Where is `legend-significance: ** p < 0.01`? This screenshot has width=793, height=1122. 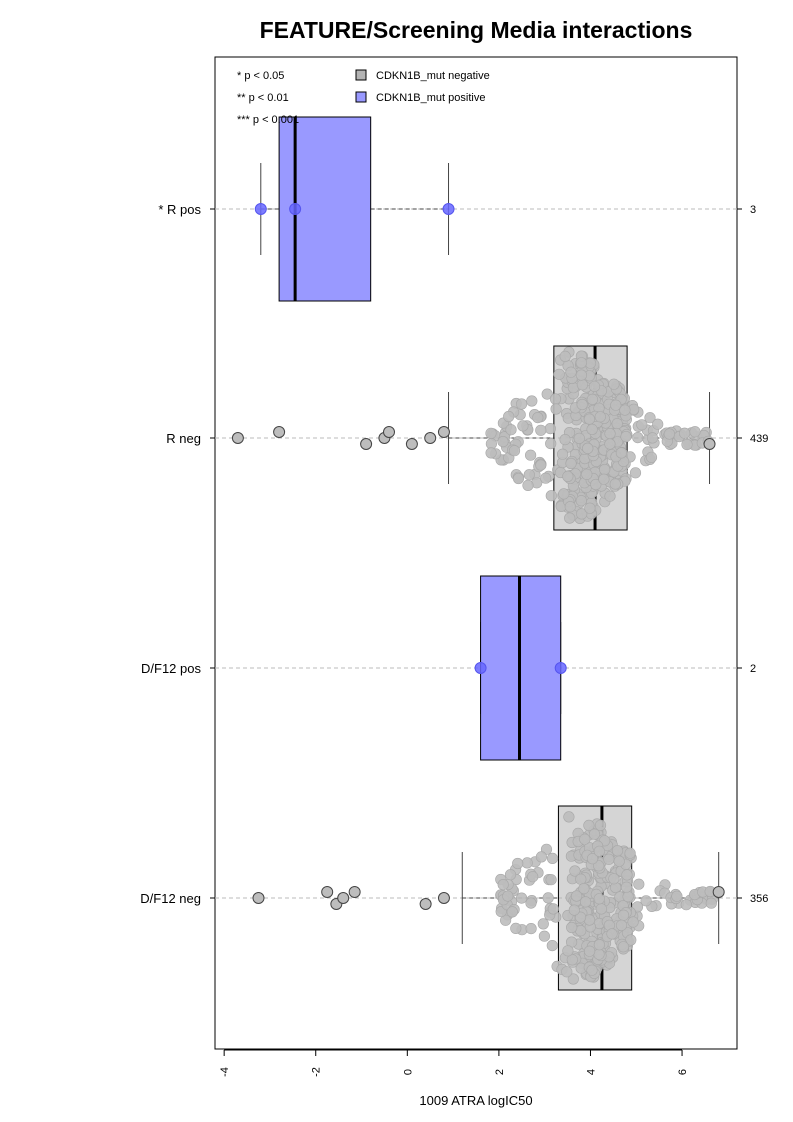
legend-significance: ** p < 0.01 is located at coordinates (263, 98).